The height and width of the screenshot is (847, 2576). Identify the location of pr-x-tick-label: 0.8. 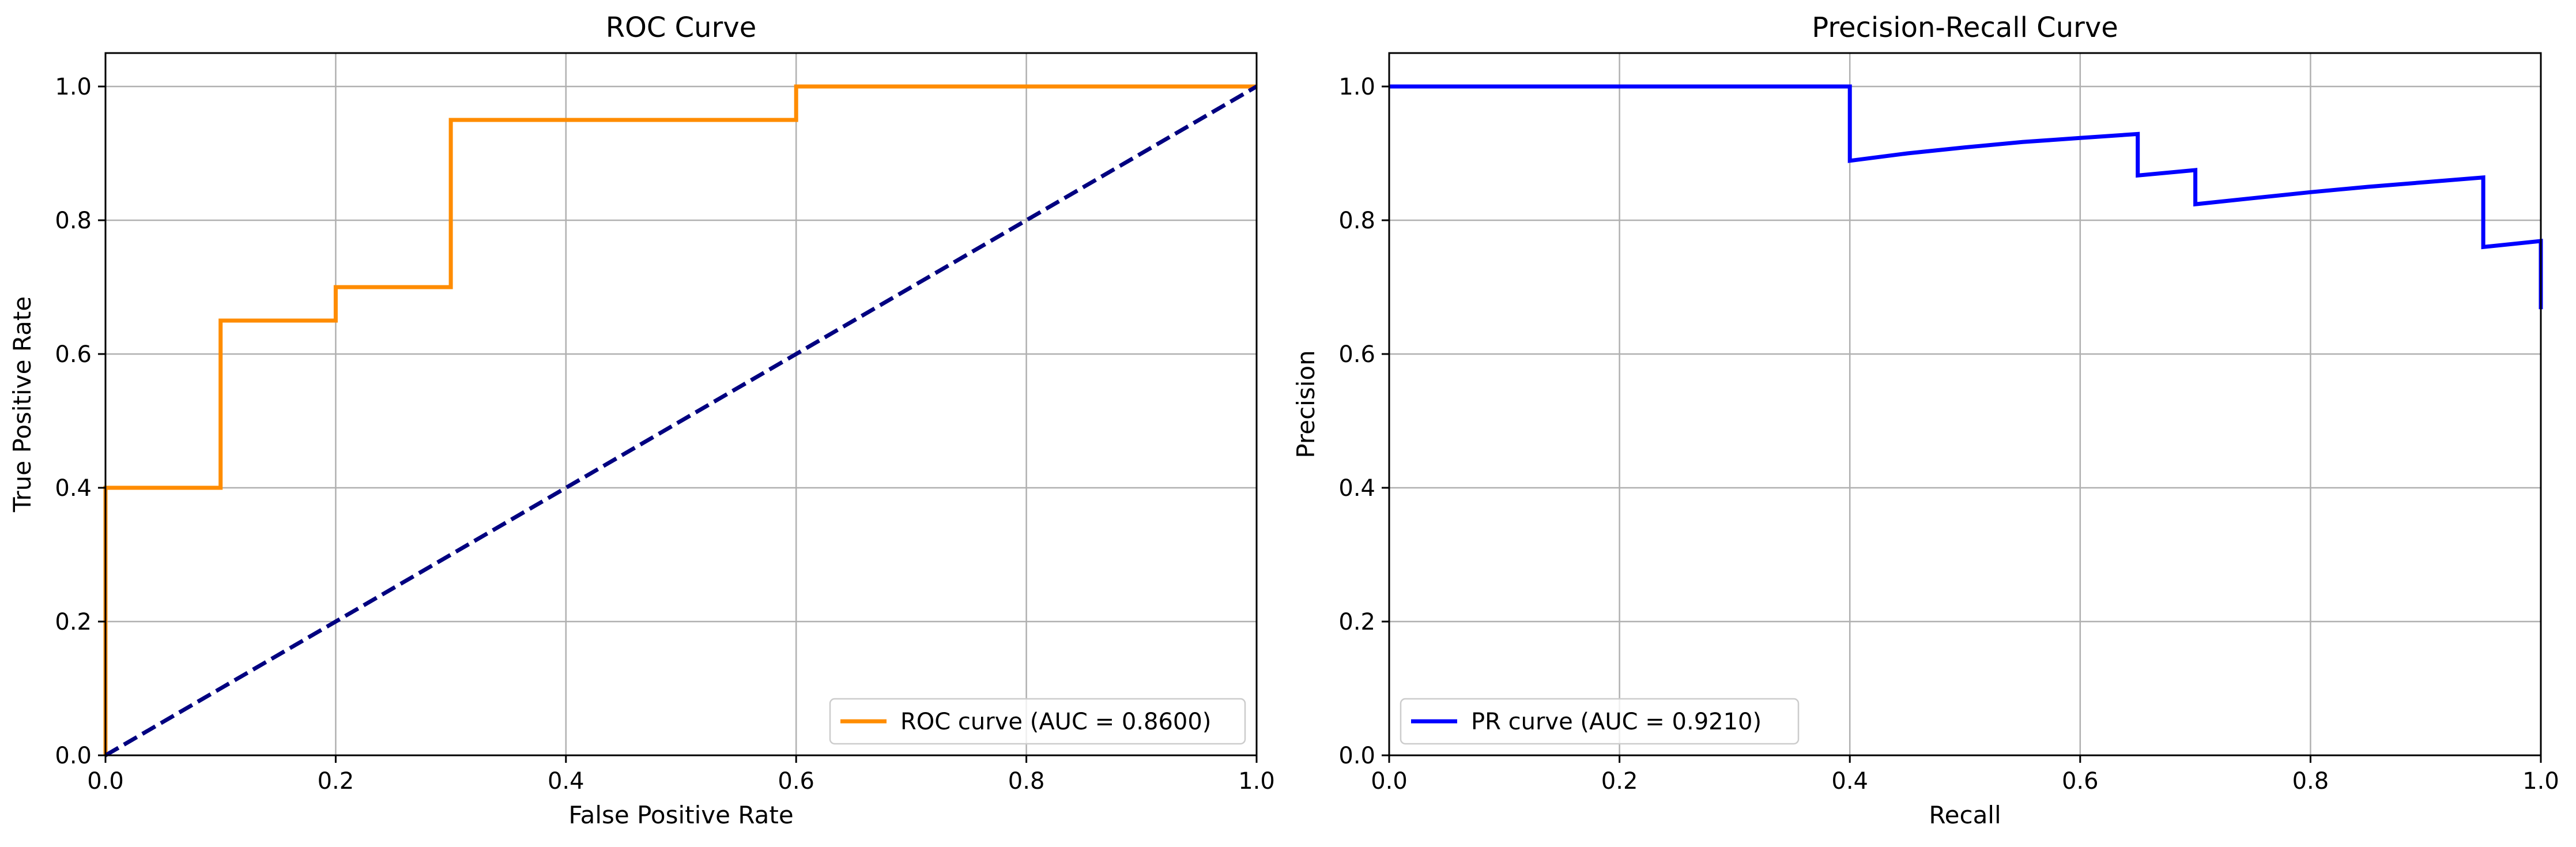
(2310, 781).